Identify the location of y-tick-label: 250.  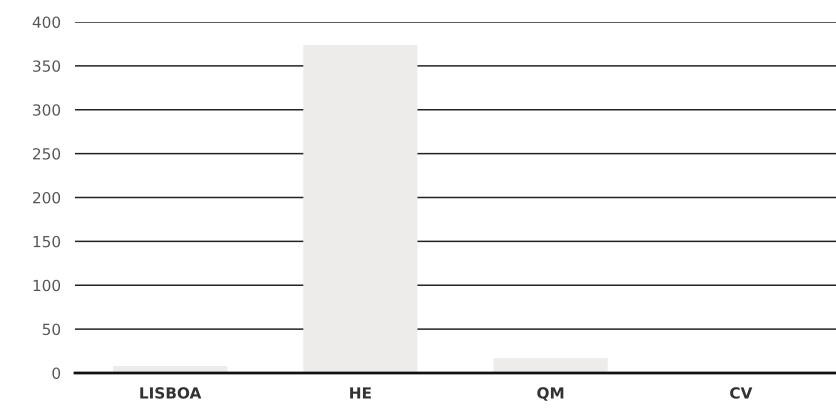
(46, 154).